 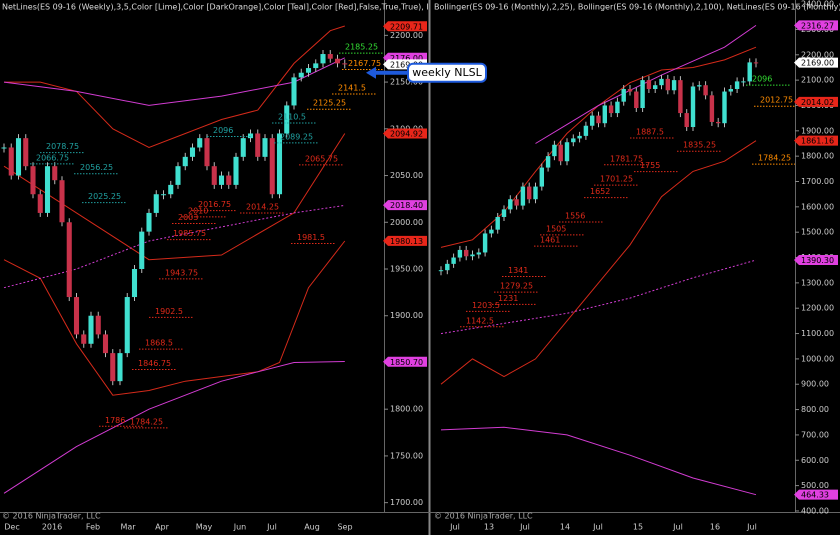 What do you see at coordinates (406, 35) in the screenshot?
I see `y-tick-label: 2200.00` at bounding box center [406, 35].